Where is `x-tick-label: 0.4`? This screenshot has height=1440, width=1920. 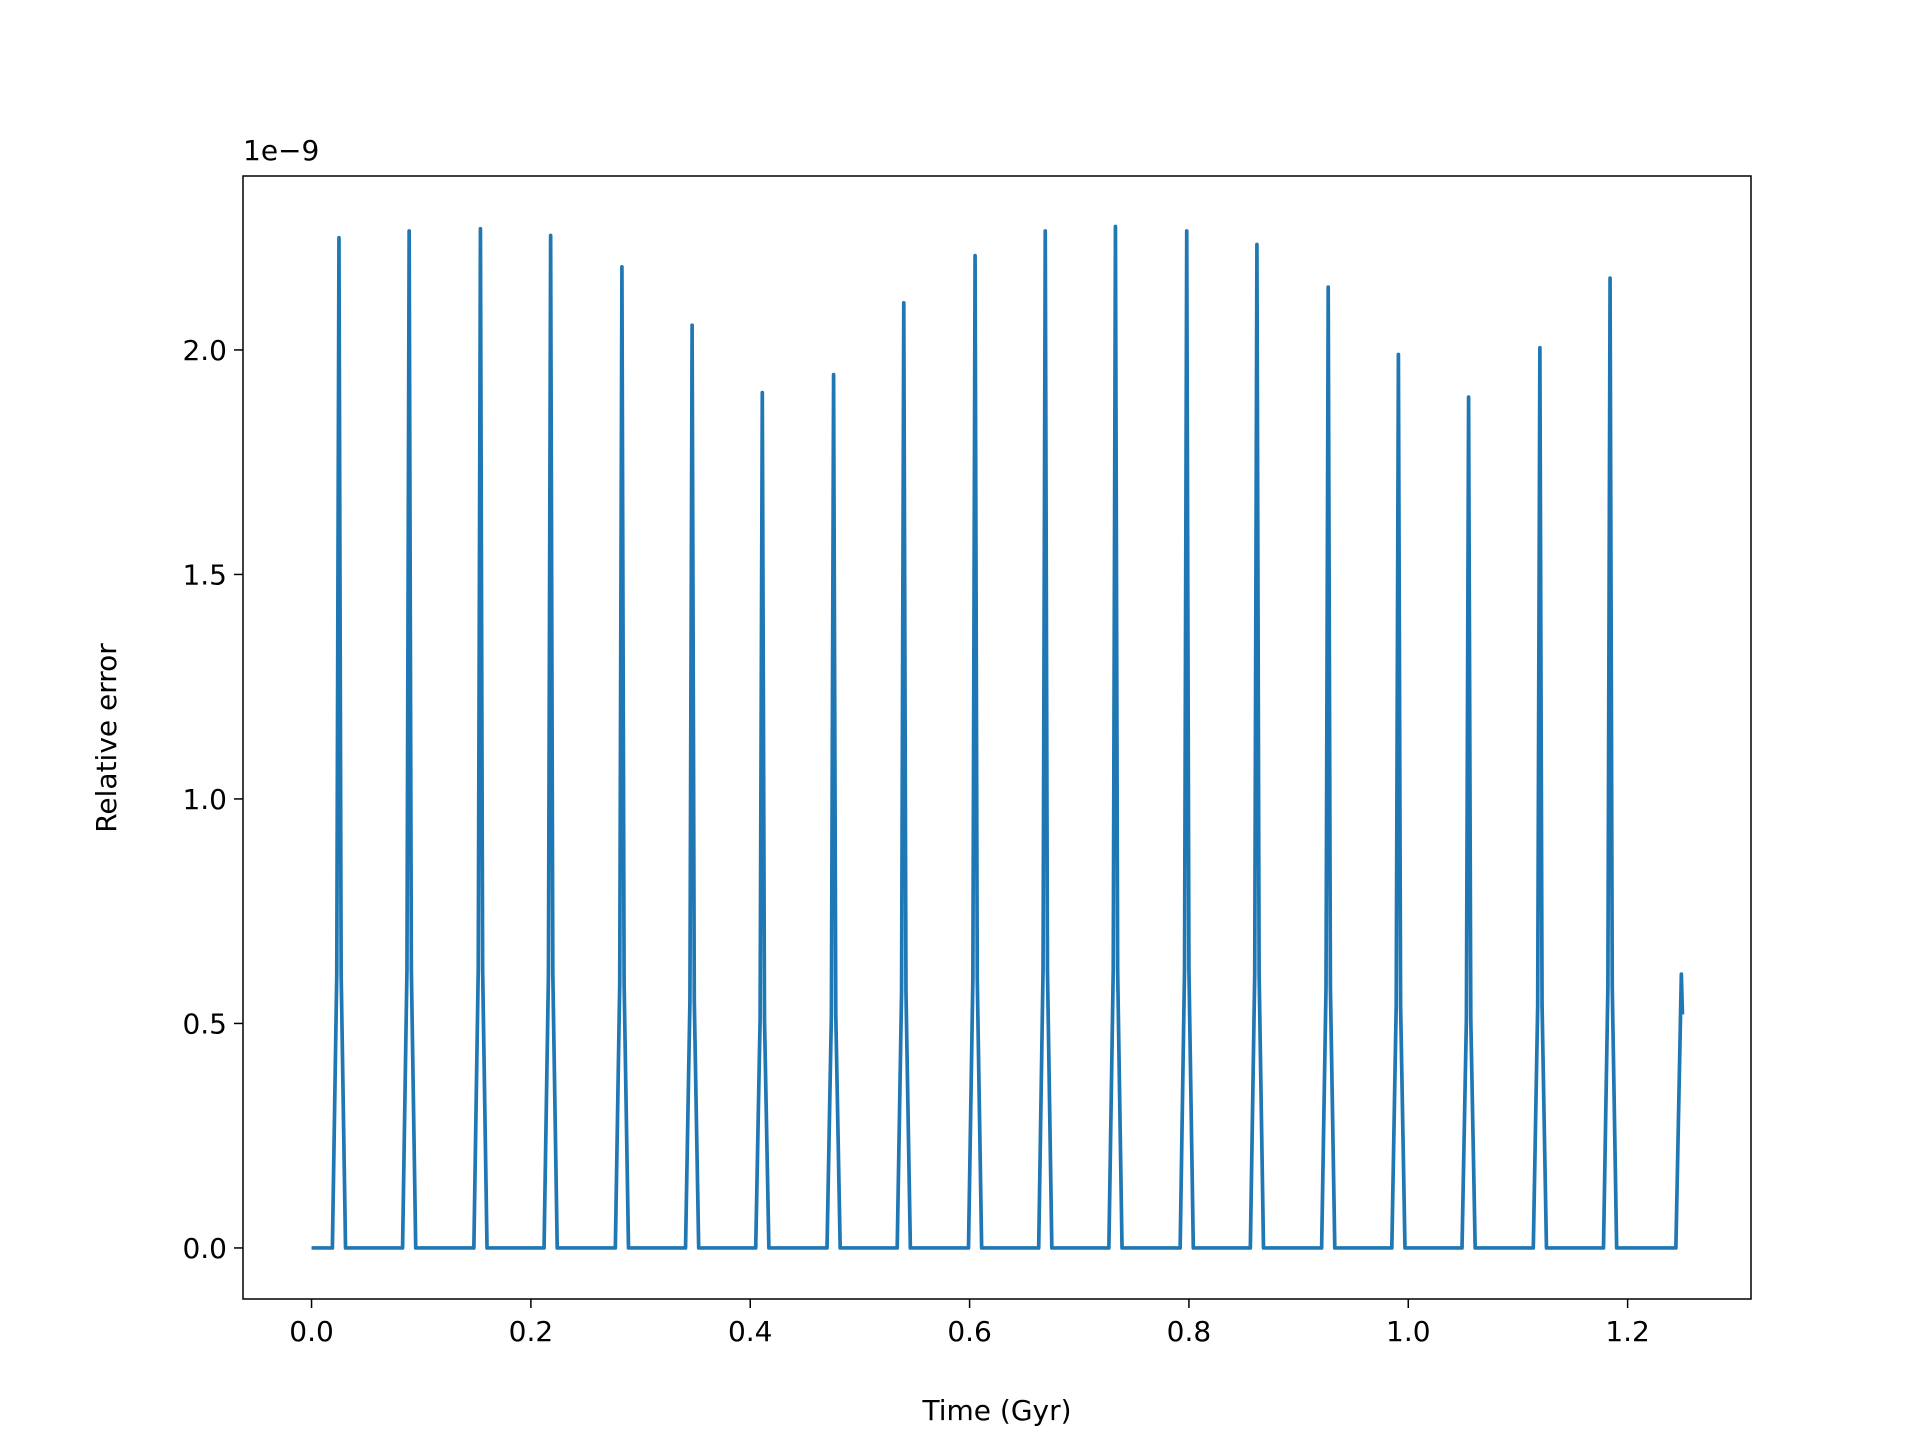 x-tick-label: 0.4 is located at coordinates (750, 1331).